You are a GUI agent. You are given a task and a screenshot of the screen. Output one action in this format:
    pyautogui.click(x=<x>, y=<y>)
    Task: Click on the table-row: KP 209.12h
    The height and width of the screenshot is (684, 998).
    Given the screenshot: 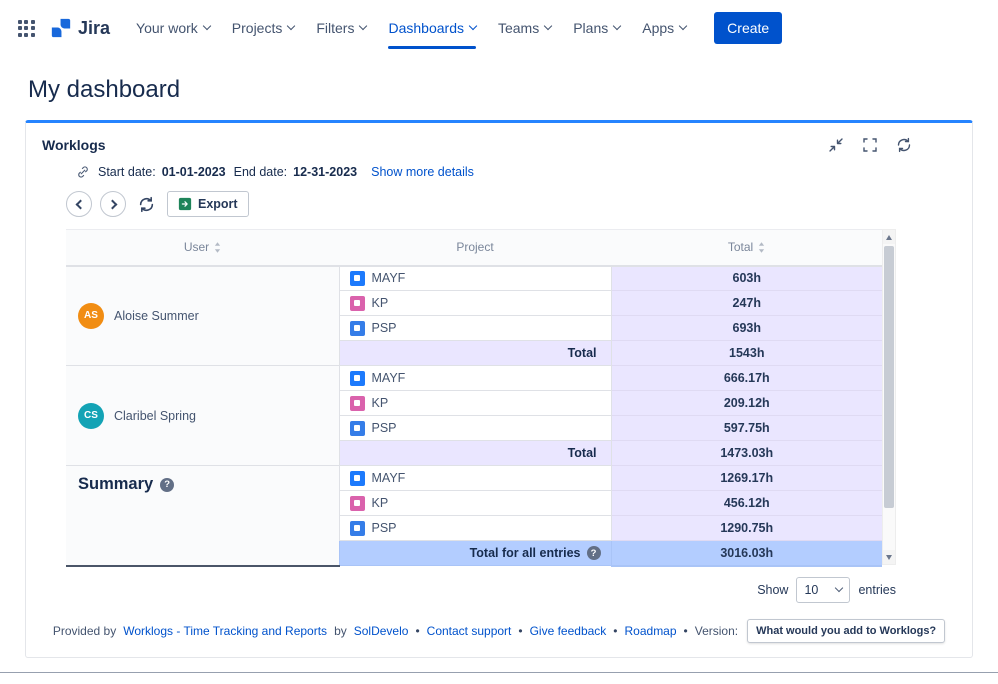 What is the action you would take?
    pyautogui.click(x=474, y=403)
    